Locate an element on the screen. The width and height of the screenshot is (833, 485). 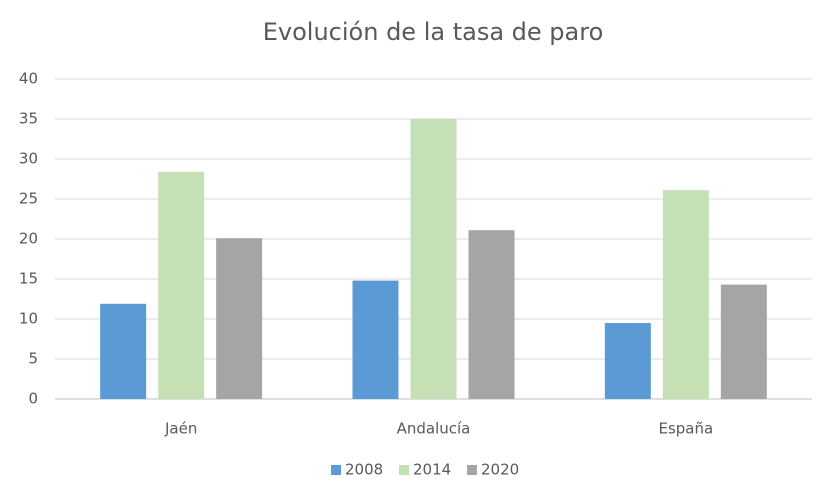
y-tick-label: 10 is located at coordinates (28, 319).